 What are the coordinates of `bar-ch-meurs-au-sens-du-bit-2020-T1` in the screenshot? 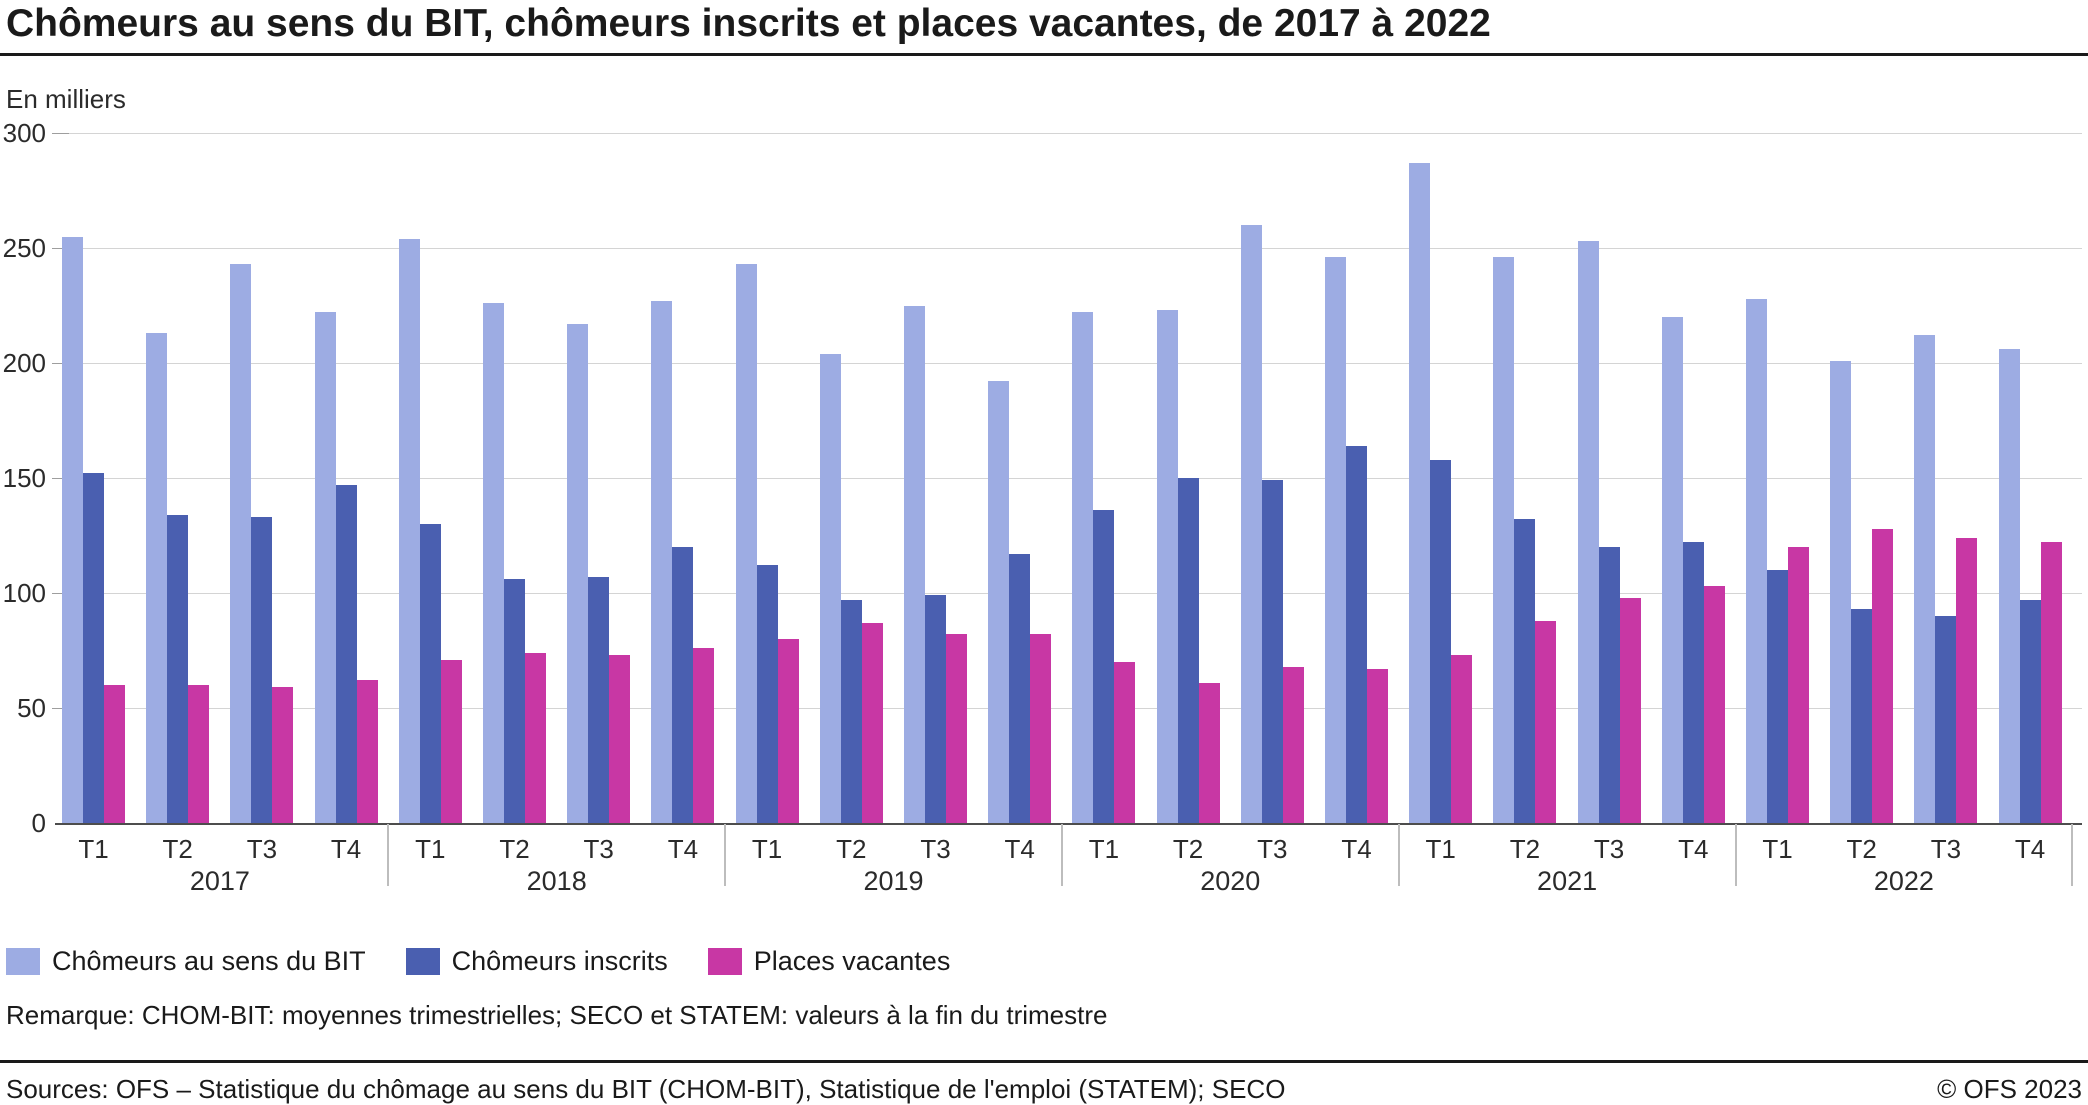 It's located at (1083, 567).